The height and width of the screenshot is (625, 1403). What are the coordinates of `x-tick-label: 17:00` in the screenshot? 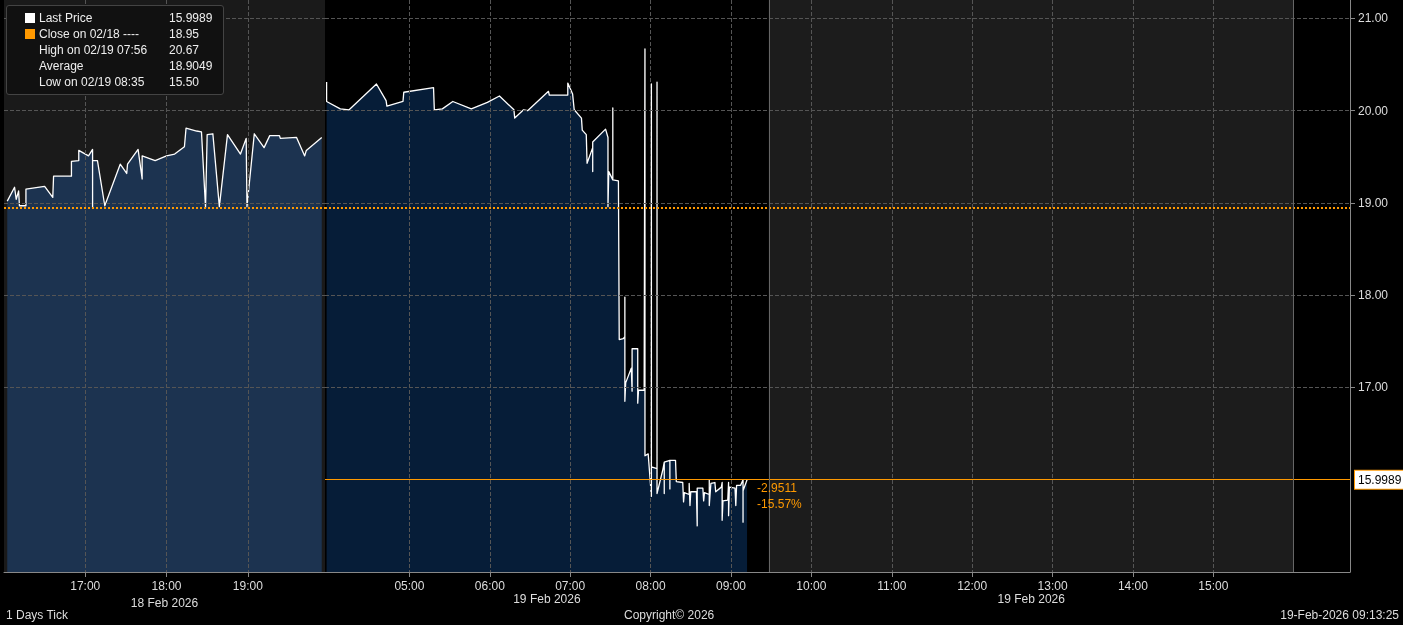 It's located at (85, 586).